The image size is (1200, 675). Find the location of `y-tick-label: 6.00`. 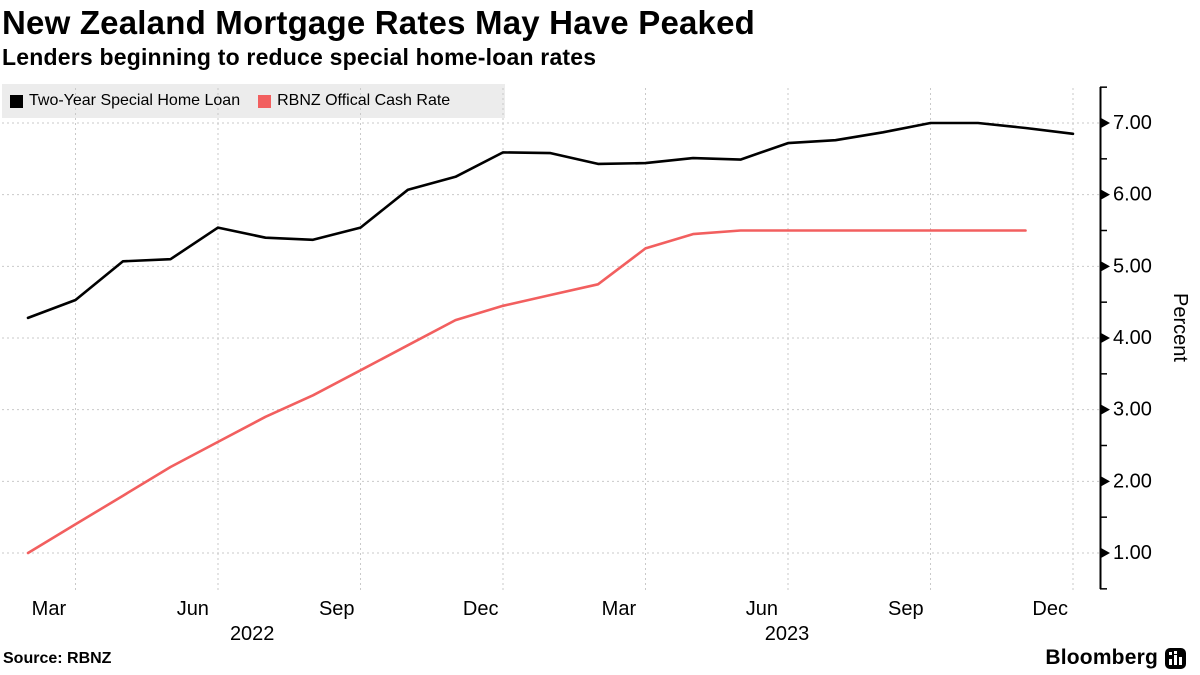

y-tick-label: 6.00 is located at coordinates (1132, 195).